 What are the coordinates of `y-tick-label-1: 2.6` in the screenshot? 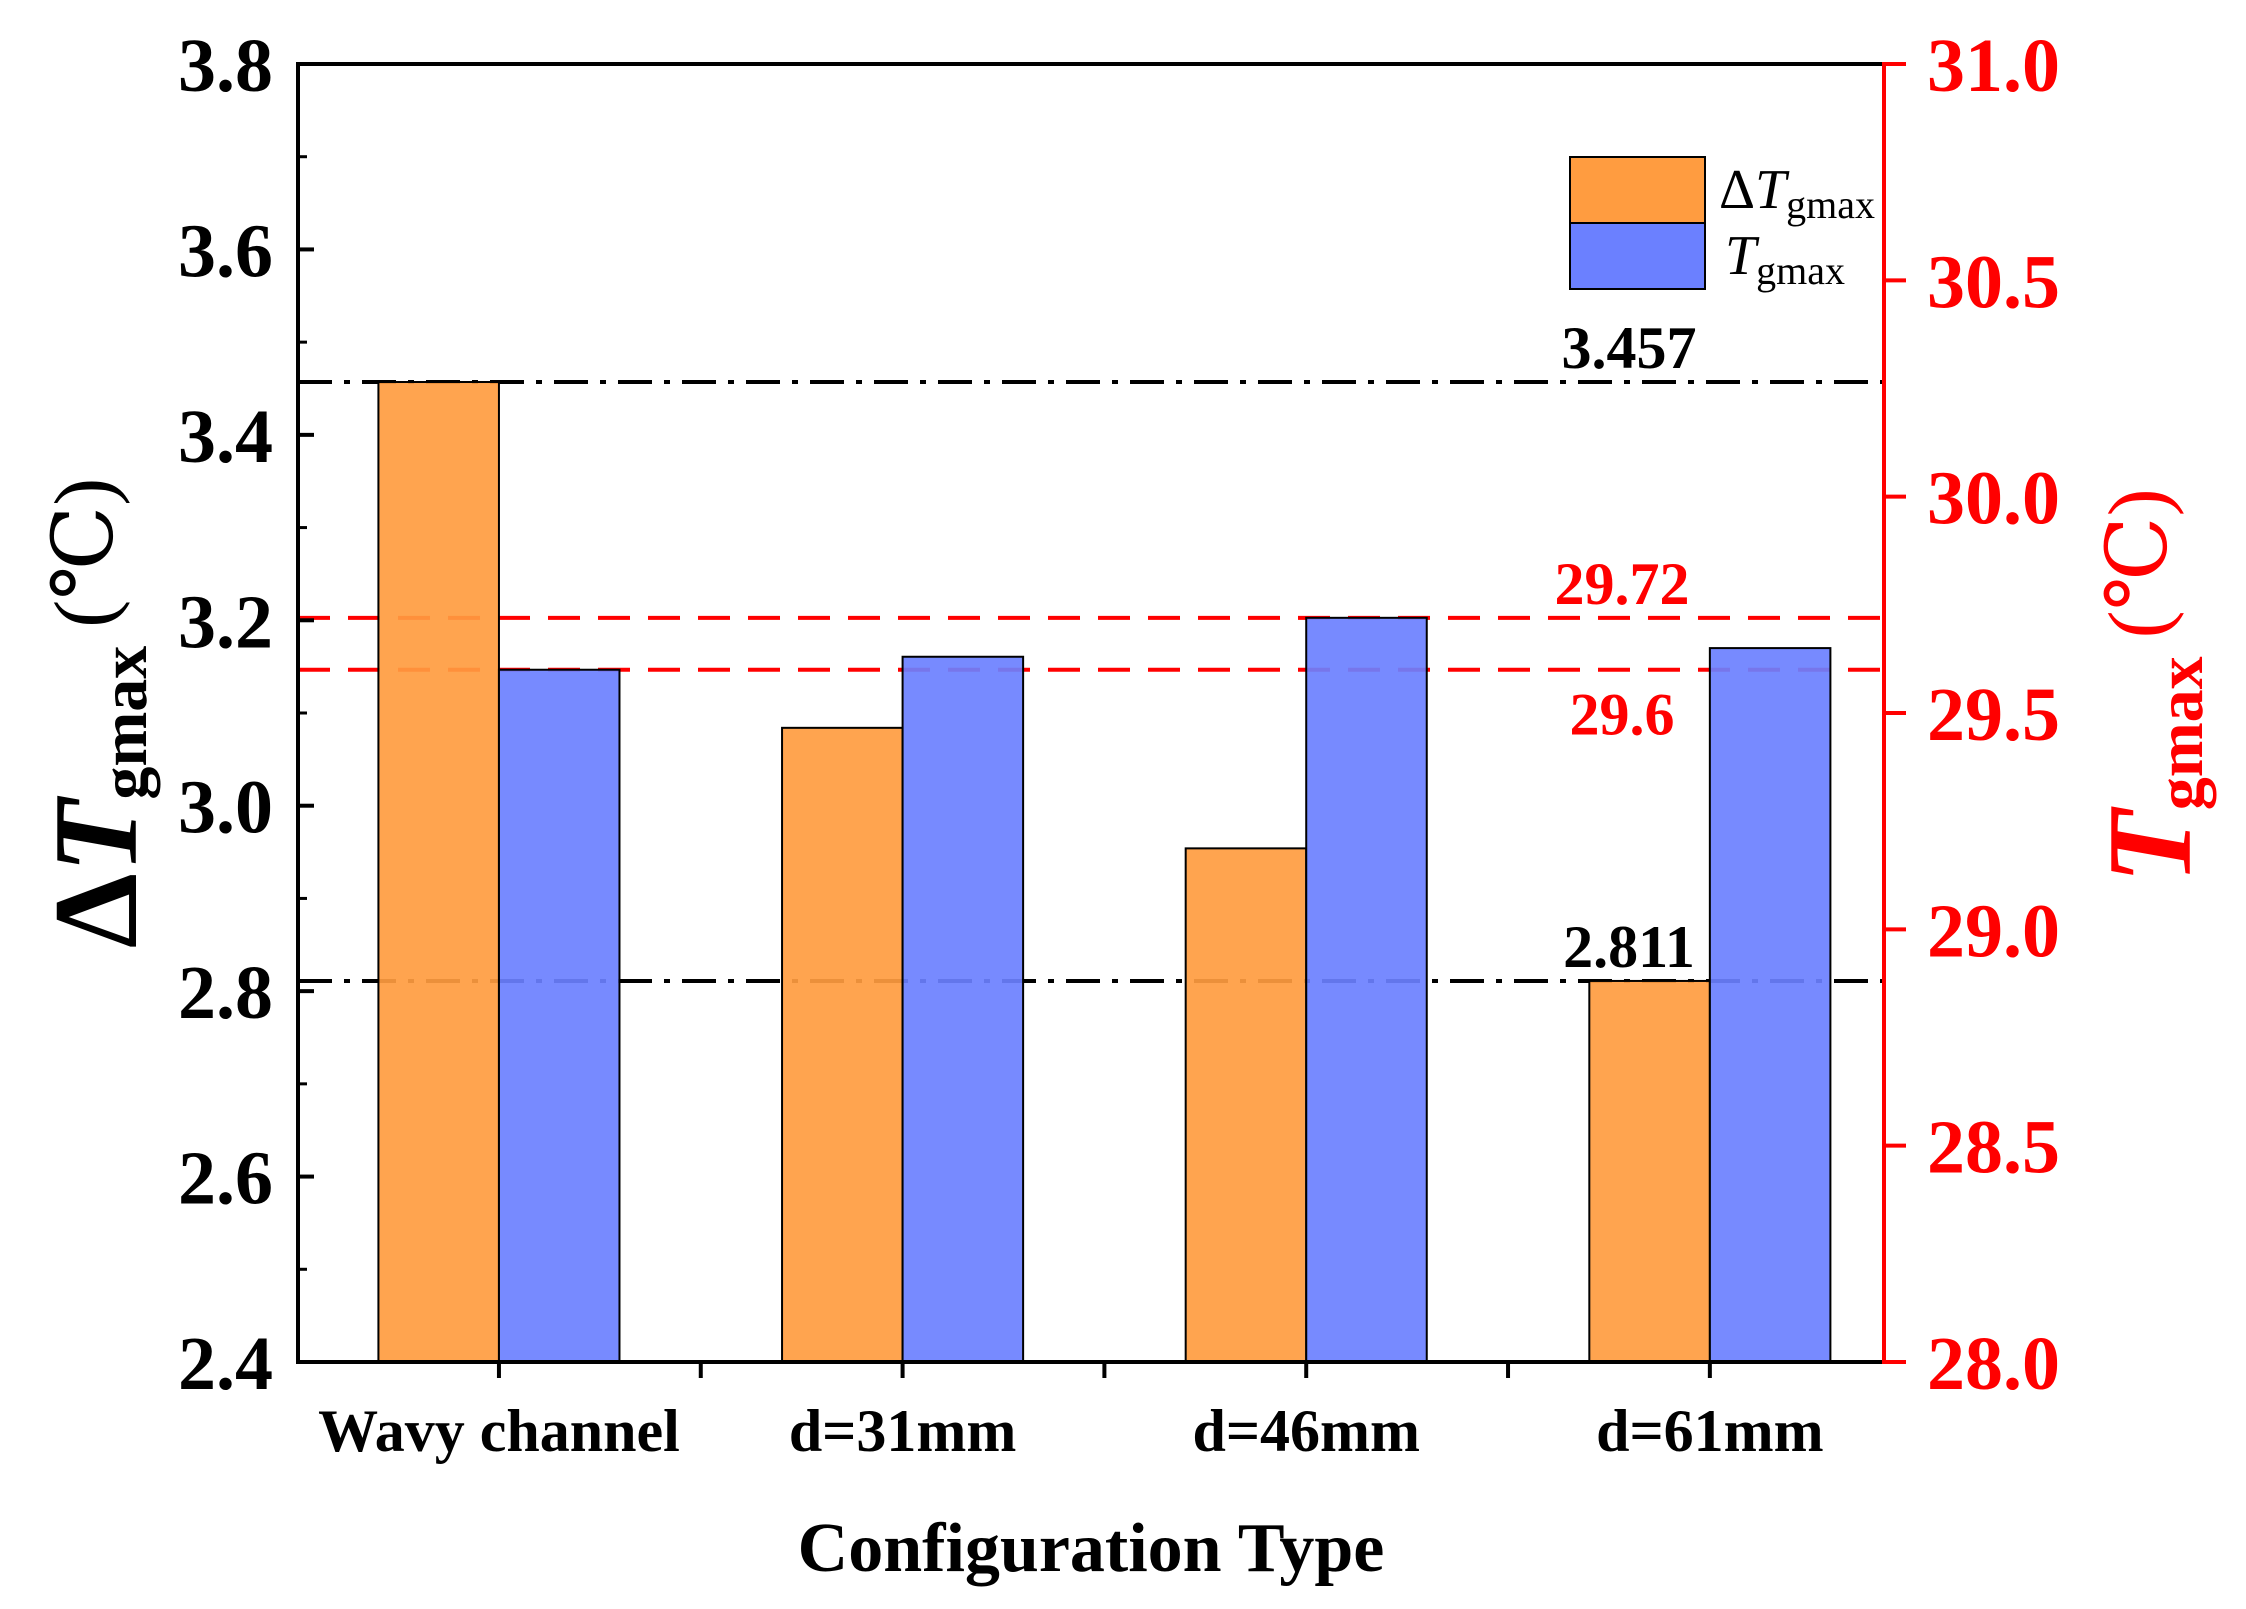 It's located at (225, 1179).